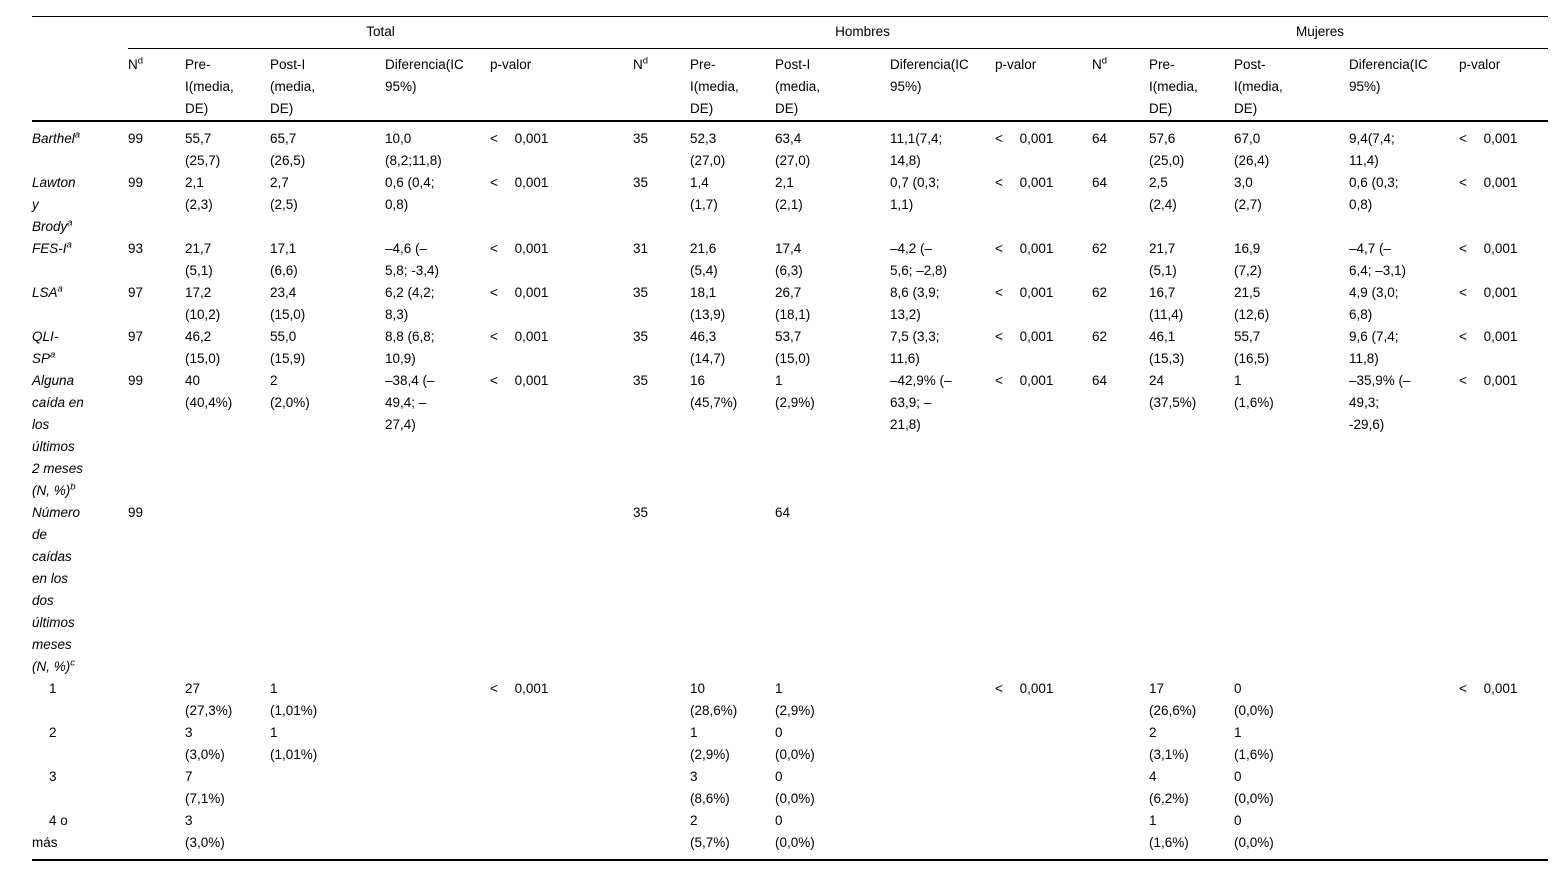 This screenshot has height=876, width=1560. Describe the element at coordinates (1248, 259) in the screenshot. I see `data-cell: 16,9 (7,2)` at that location.